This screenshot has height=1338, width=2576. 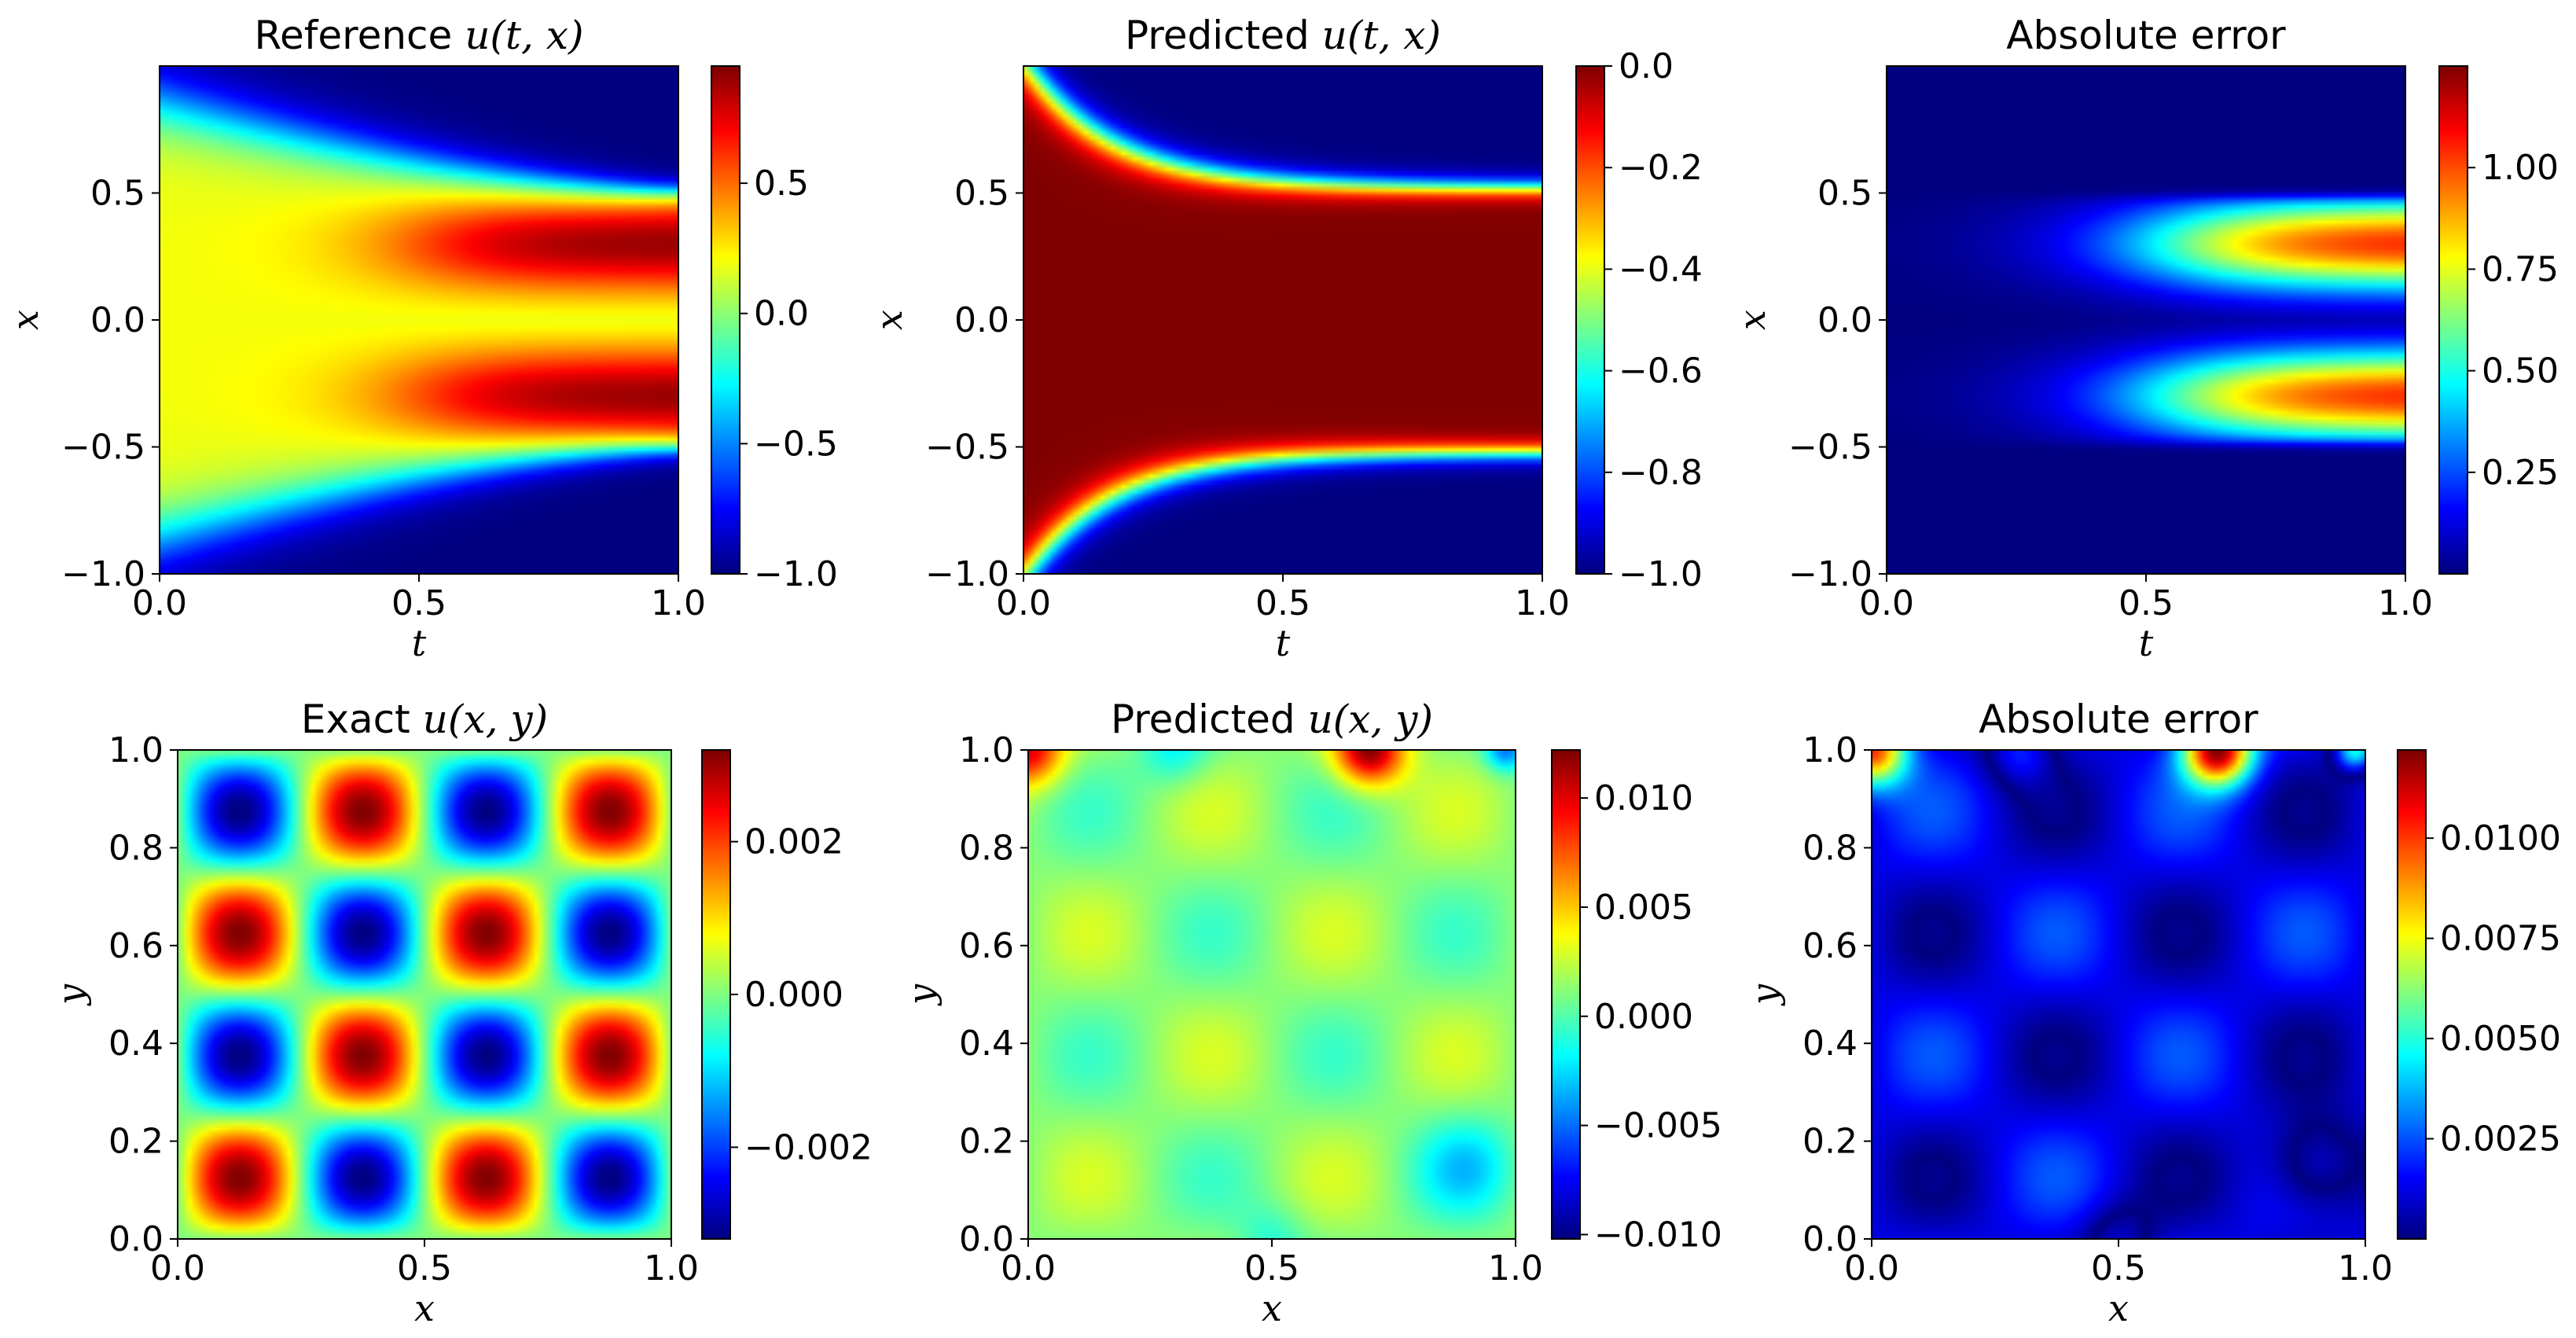 I want to click on heatmap-ref_tx, so click(x=419, y=320).